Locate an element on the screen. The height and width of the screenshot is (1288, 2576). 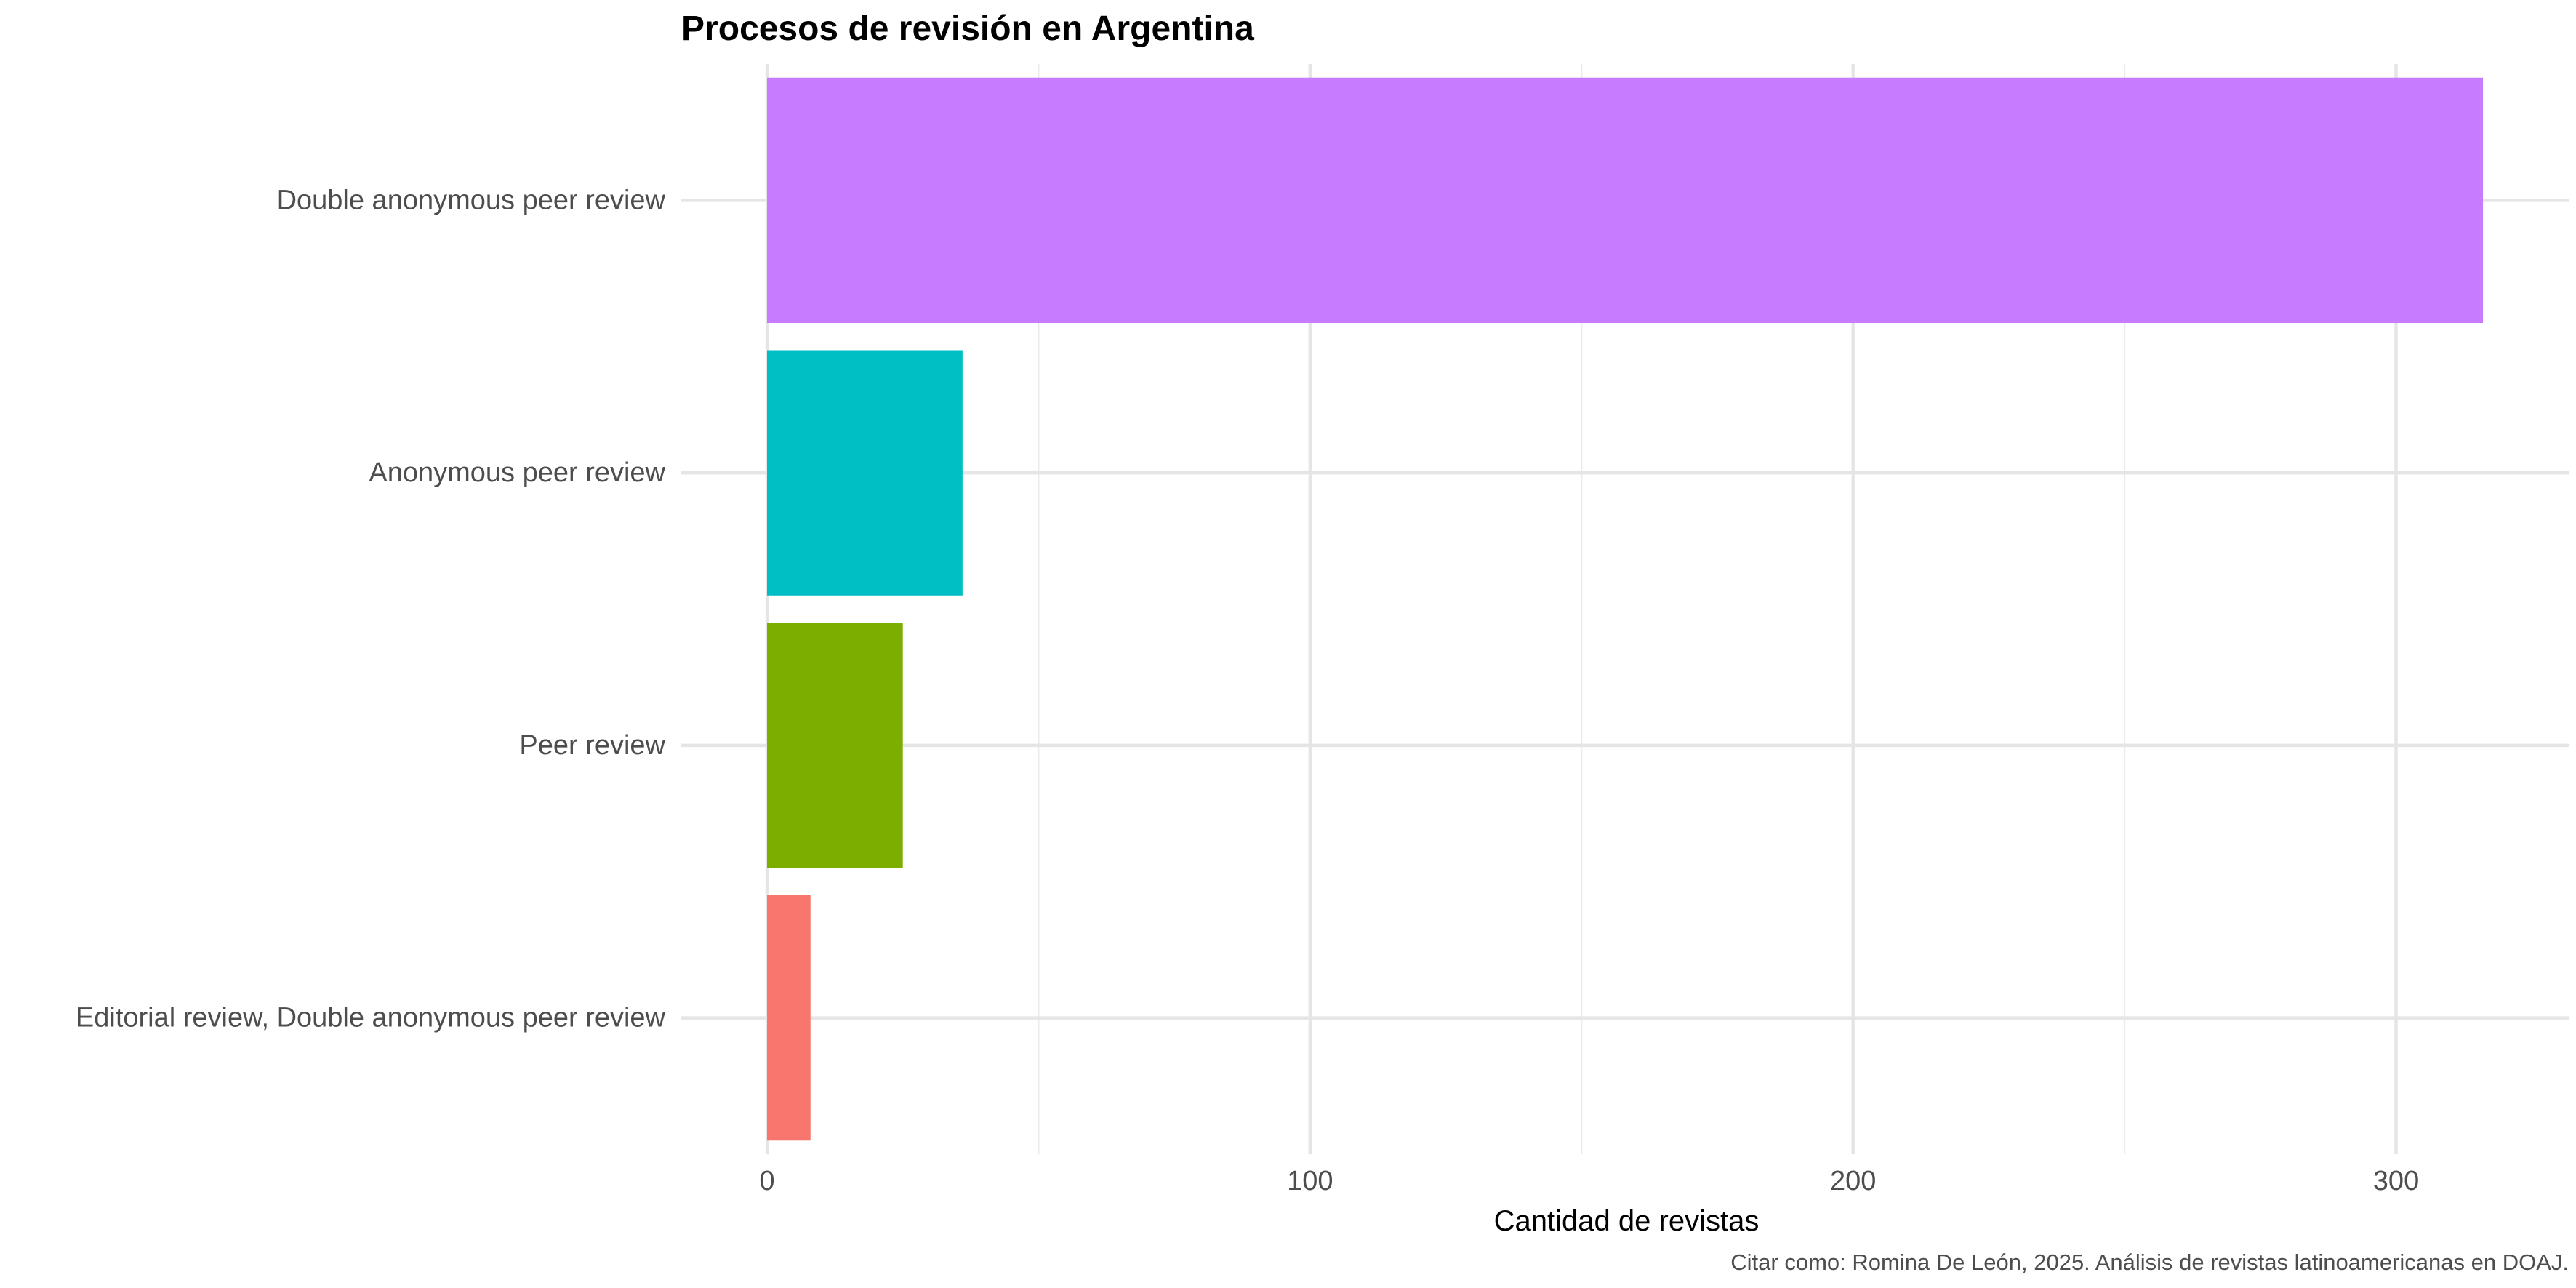
x-tick-label: 100 is located at coordinates (1310, 1181).